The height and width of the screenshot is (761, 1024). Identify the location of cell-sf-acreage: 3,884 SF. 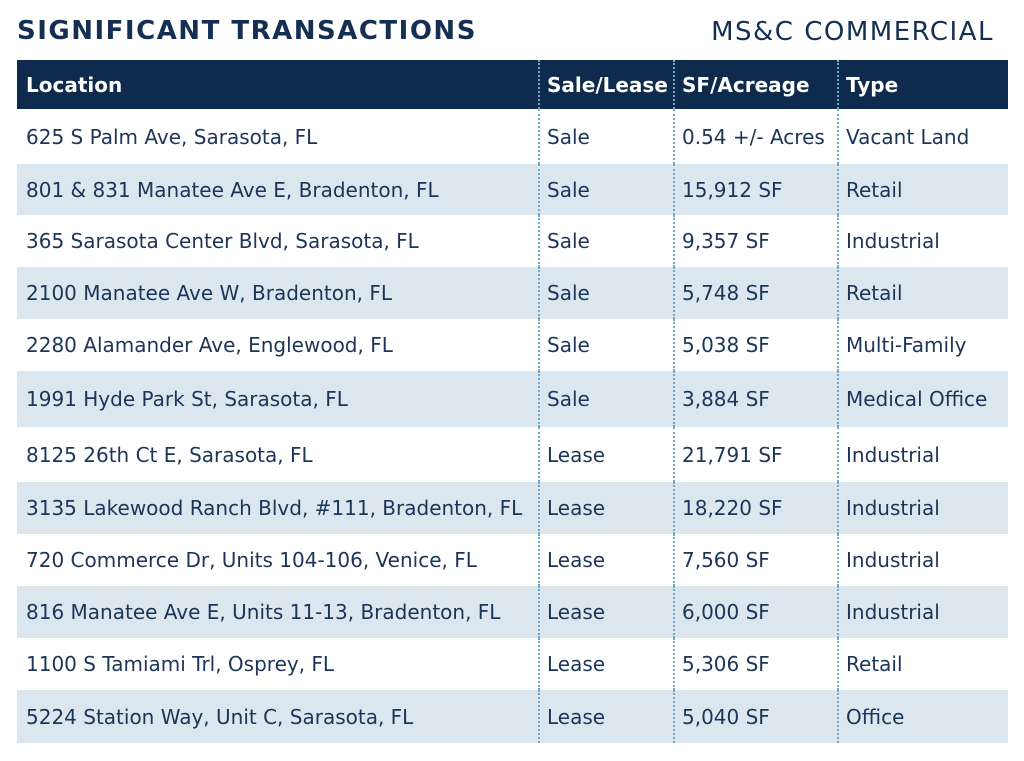
(726, 399).